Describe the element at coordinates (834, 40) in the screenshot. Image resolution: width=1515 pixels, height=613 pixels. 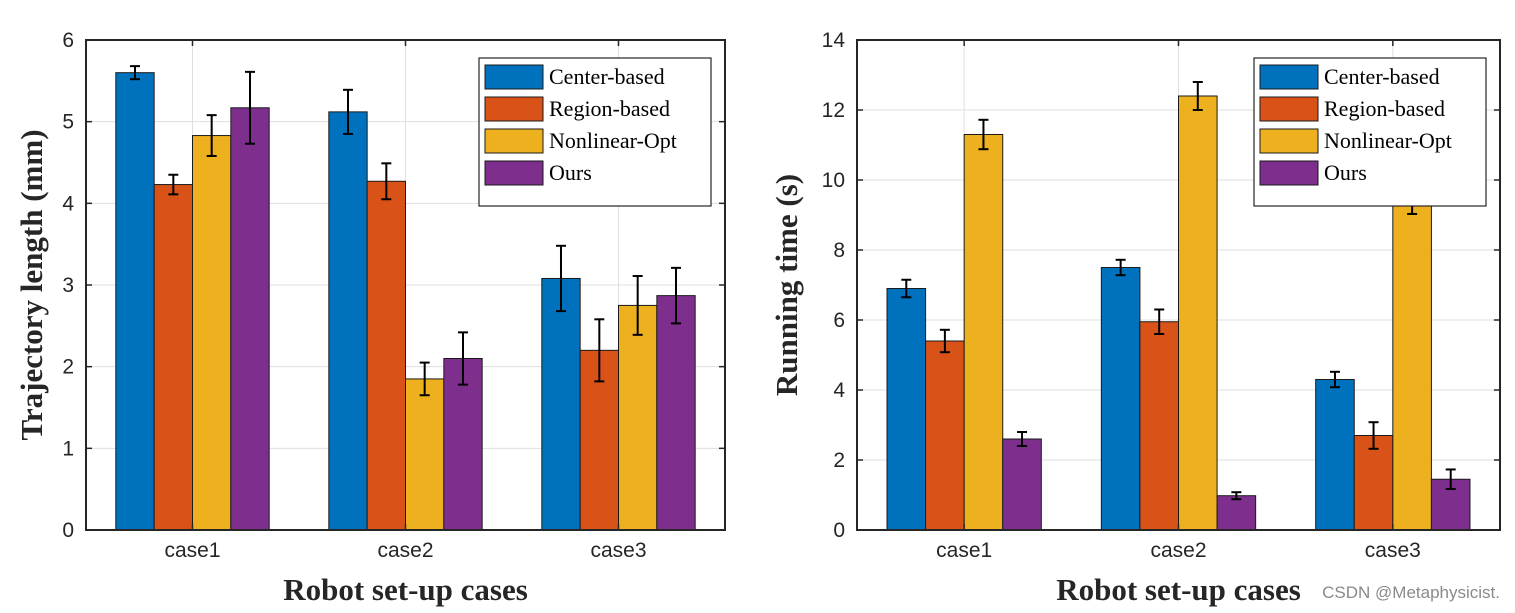
I see `y-tick-label: 14` at that location.